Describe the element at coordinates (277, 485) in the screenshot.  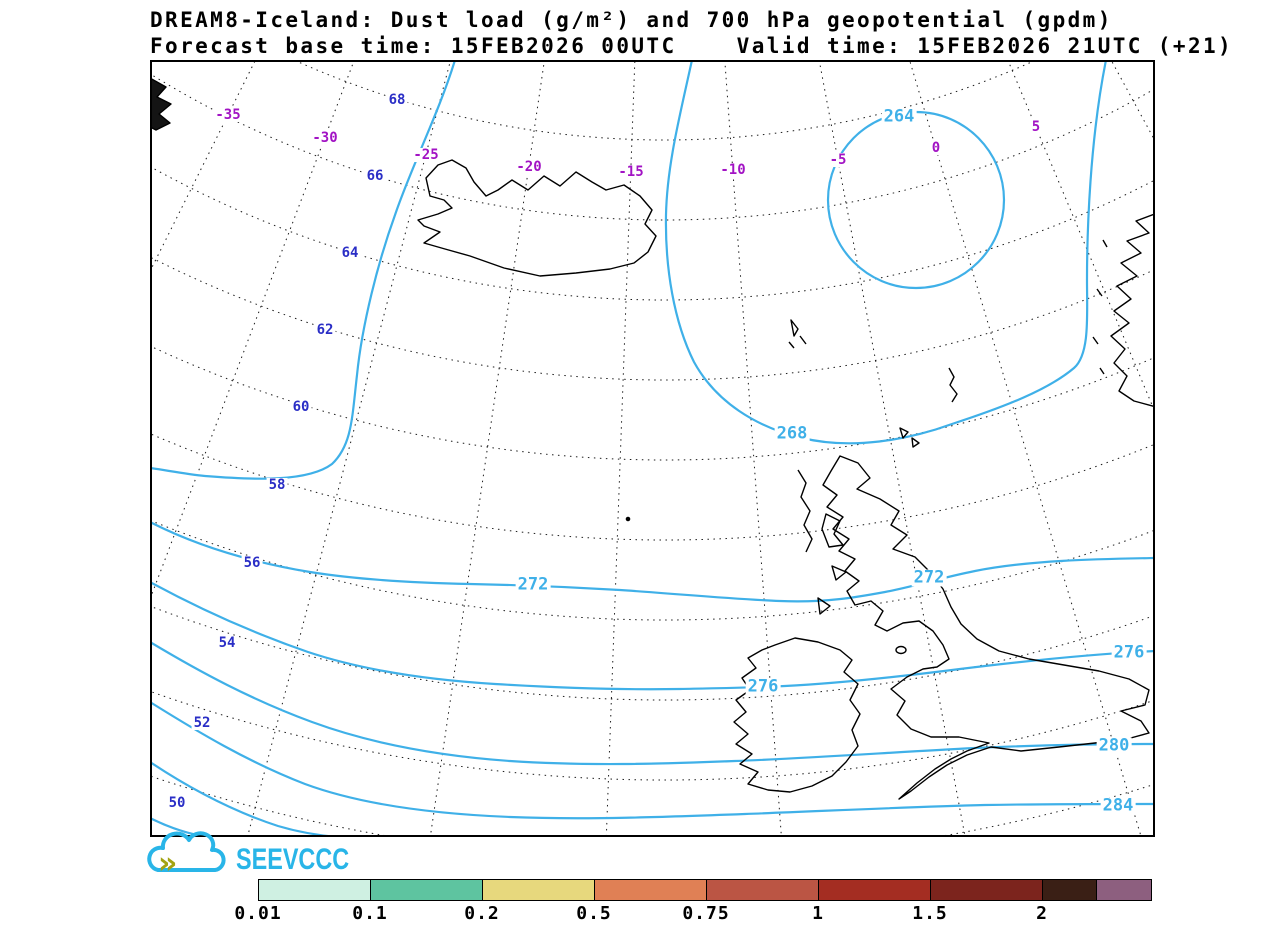
I see `lat-label: 58` at that location.